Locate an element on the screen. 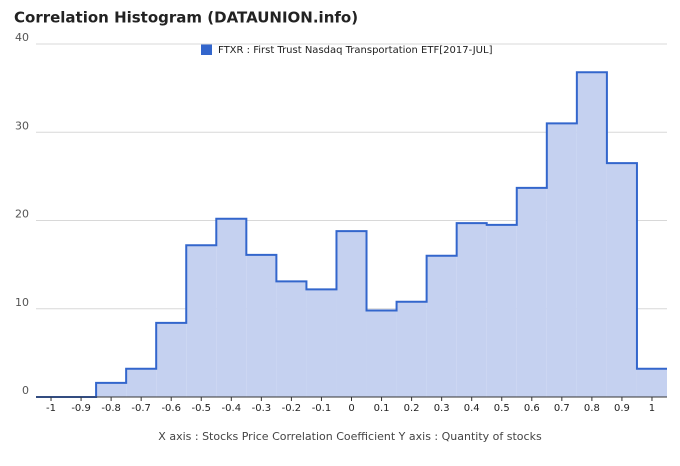  y-tick-label: 30 is located at coordinates (22, 125).